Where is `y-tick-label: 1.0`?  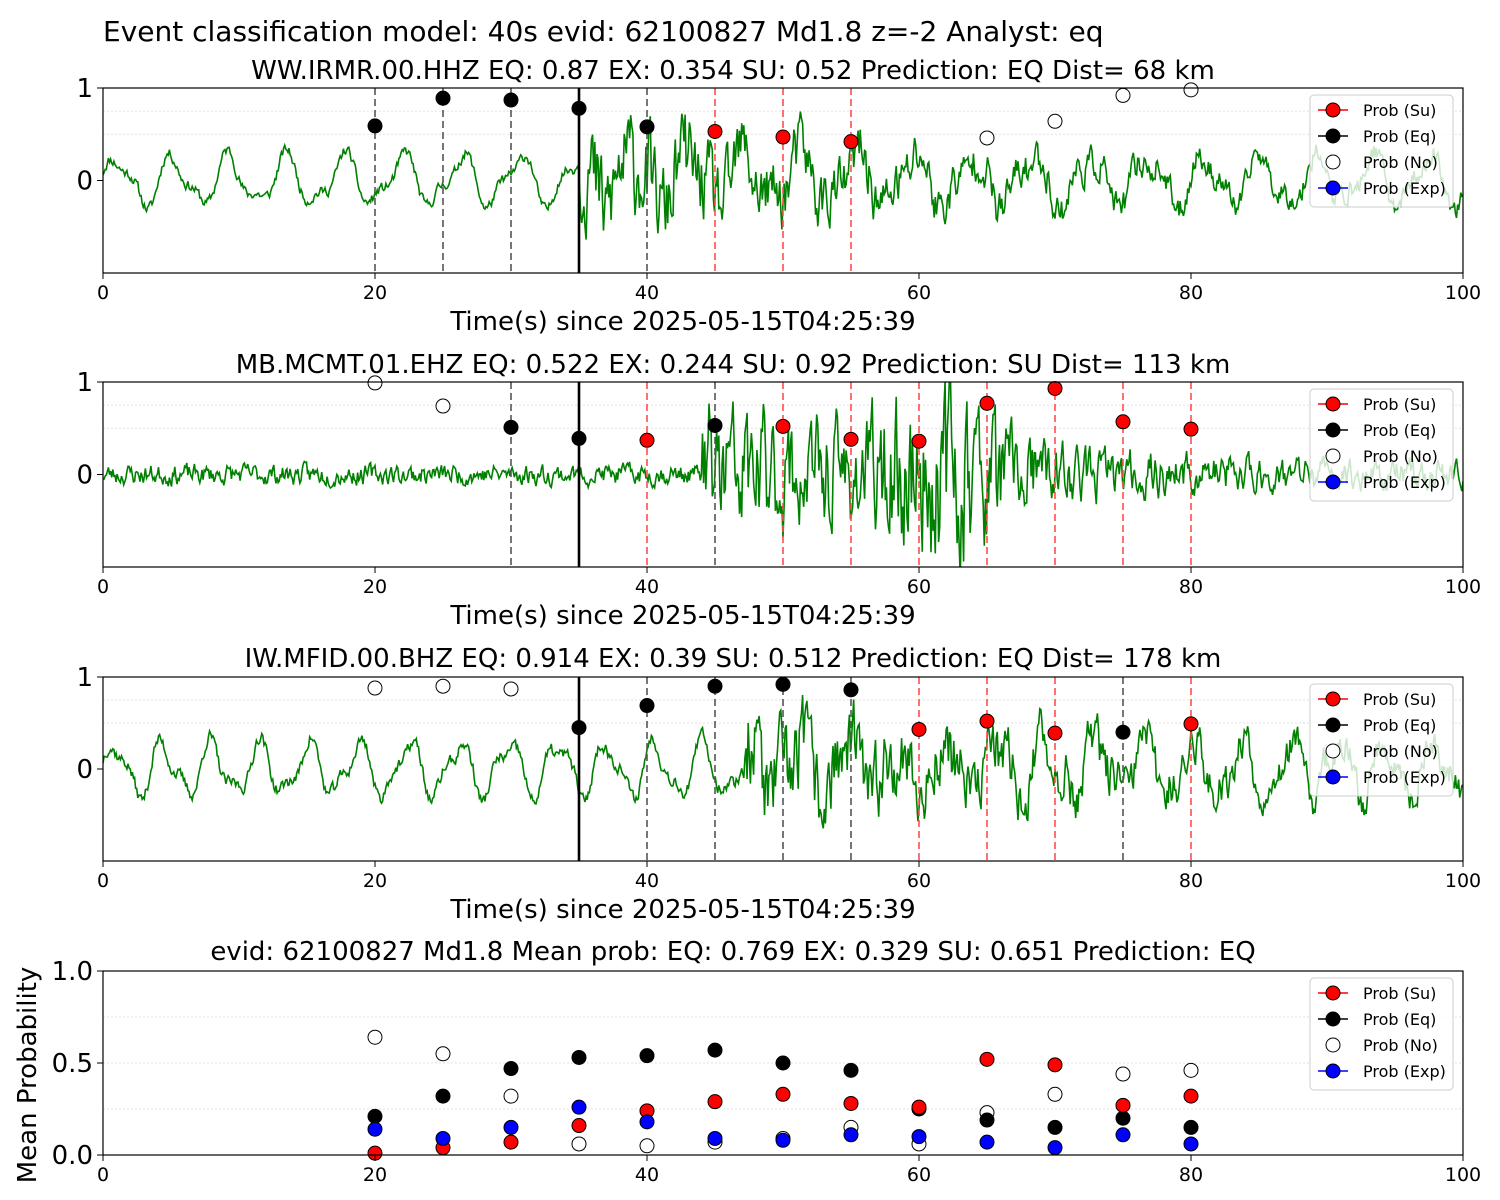 y-tick-label: 1.0 is located at coordinates (72, 972).